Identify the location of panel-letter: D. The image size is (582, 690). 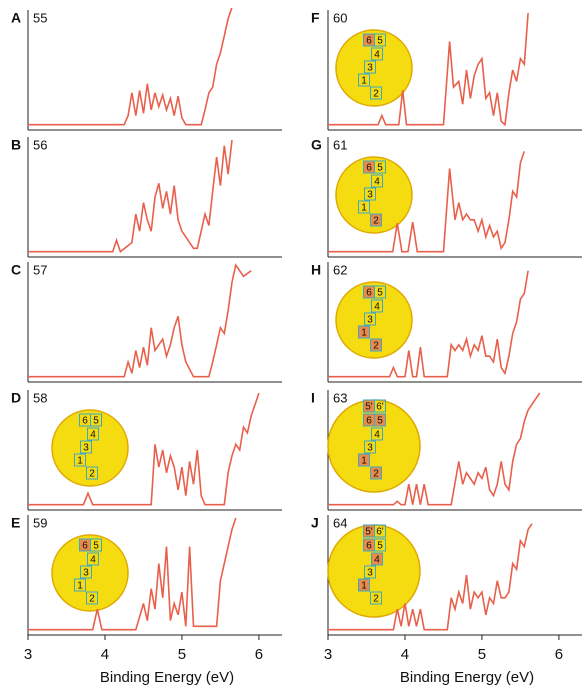
(16, 398).